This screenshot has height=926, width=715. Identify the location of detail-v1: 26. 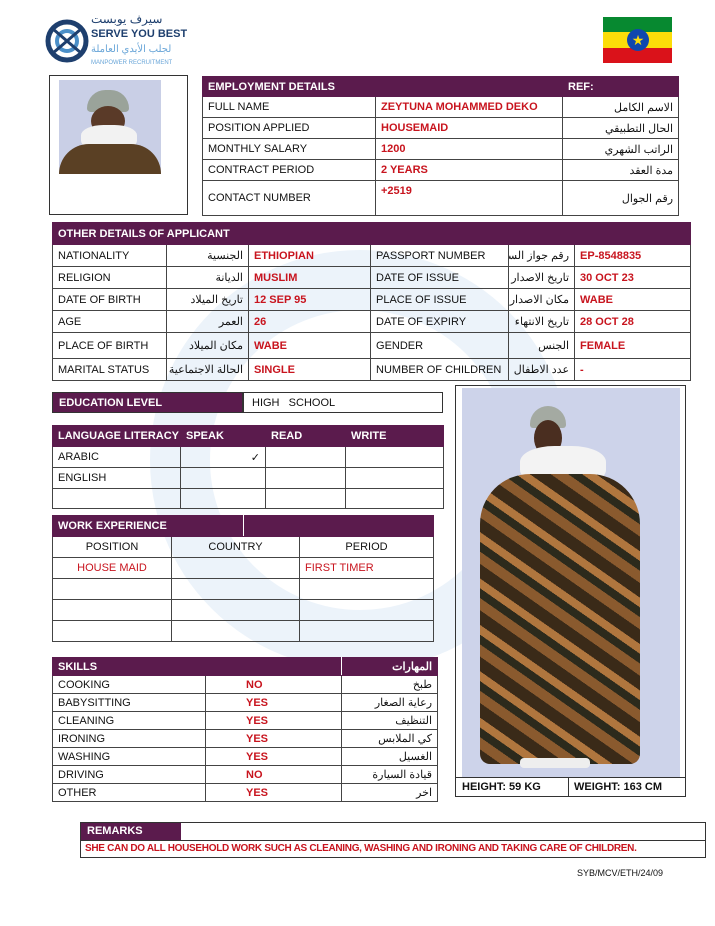
(309, 321).